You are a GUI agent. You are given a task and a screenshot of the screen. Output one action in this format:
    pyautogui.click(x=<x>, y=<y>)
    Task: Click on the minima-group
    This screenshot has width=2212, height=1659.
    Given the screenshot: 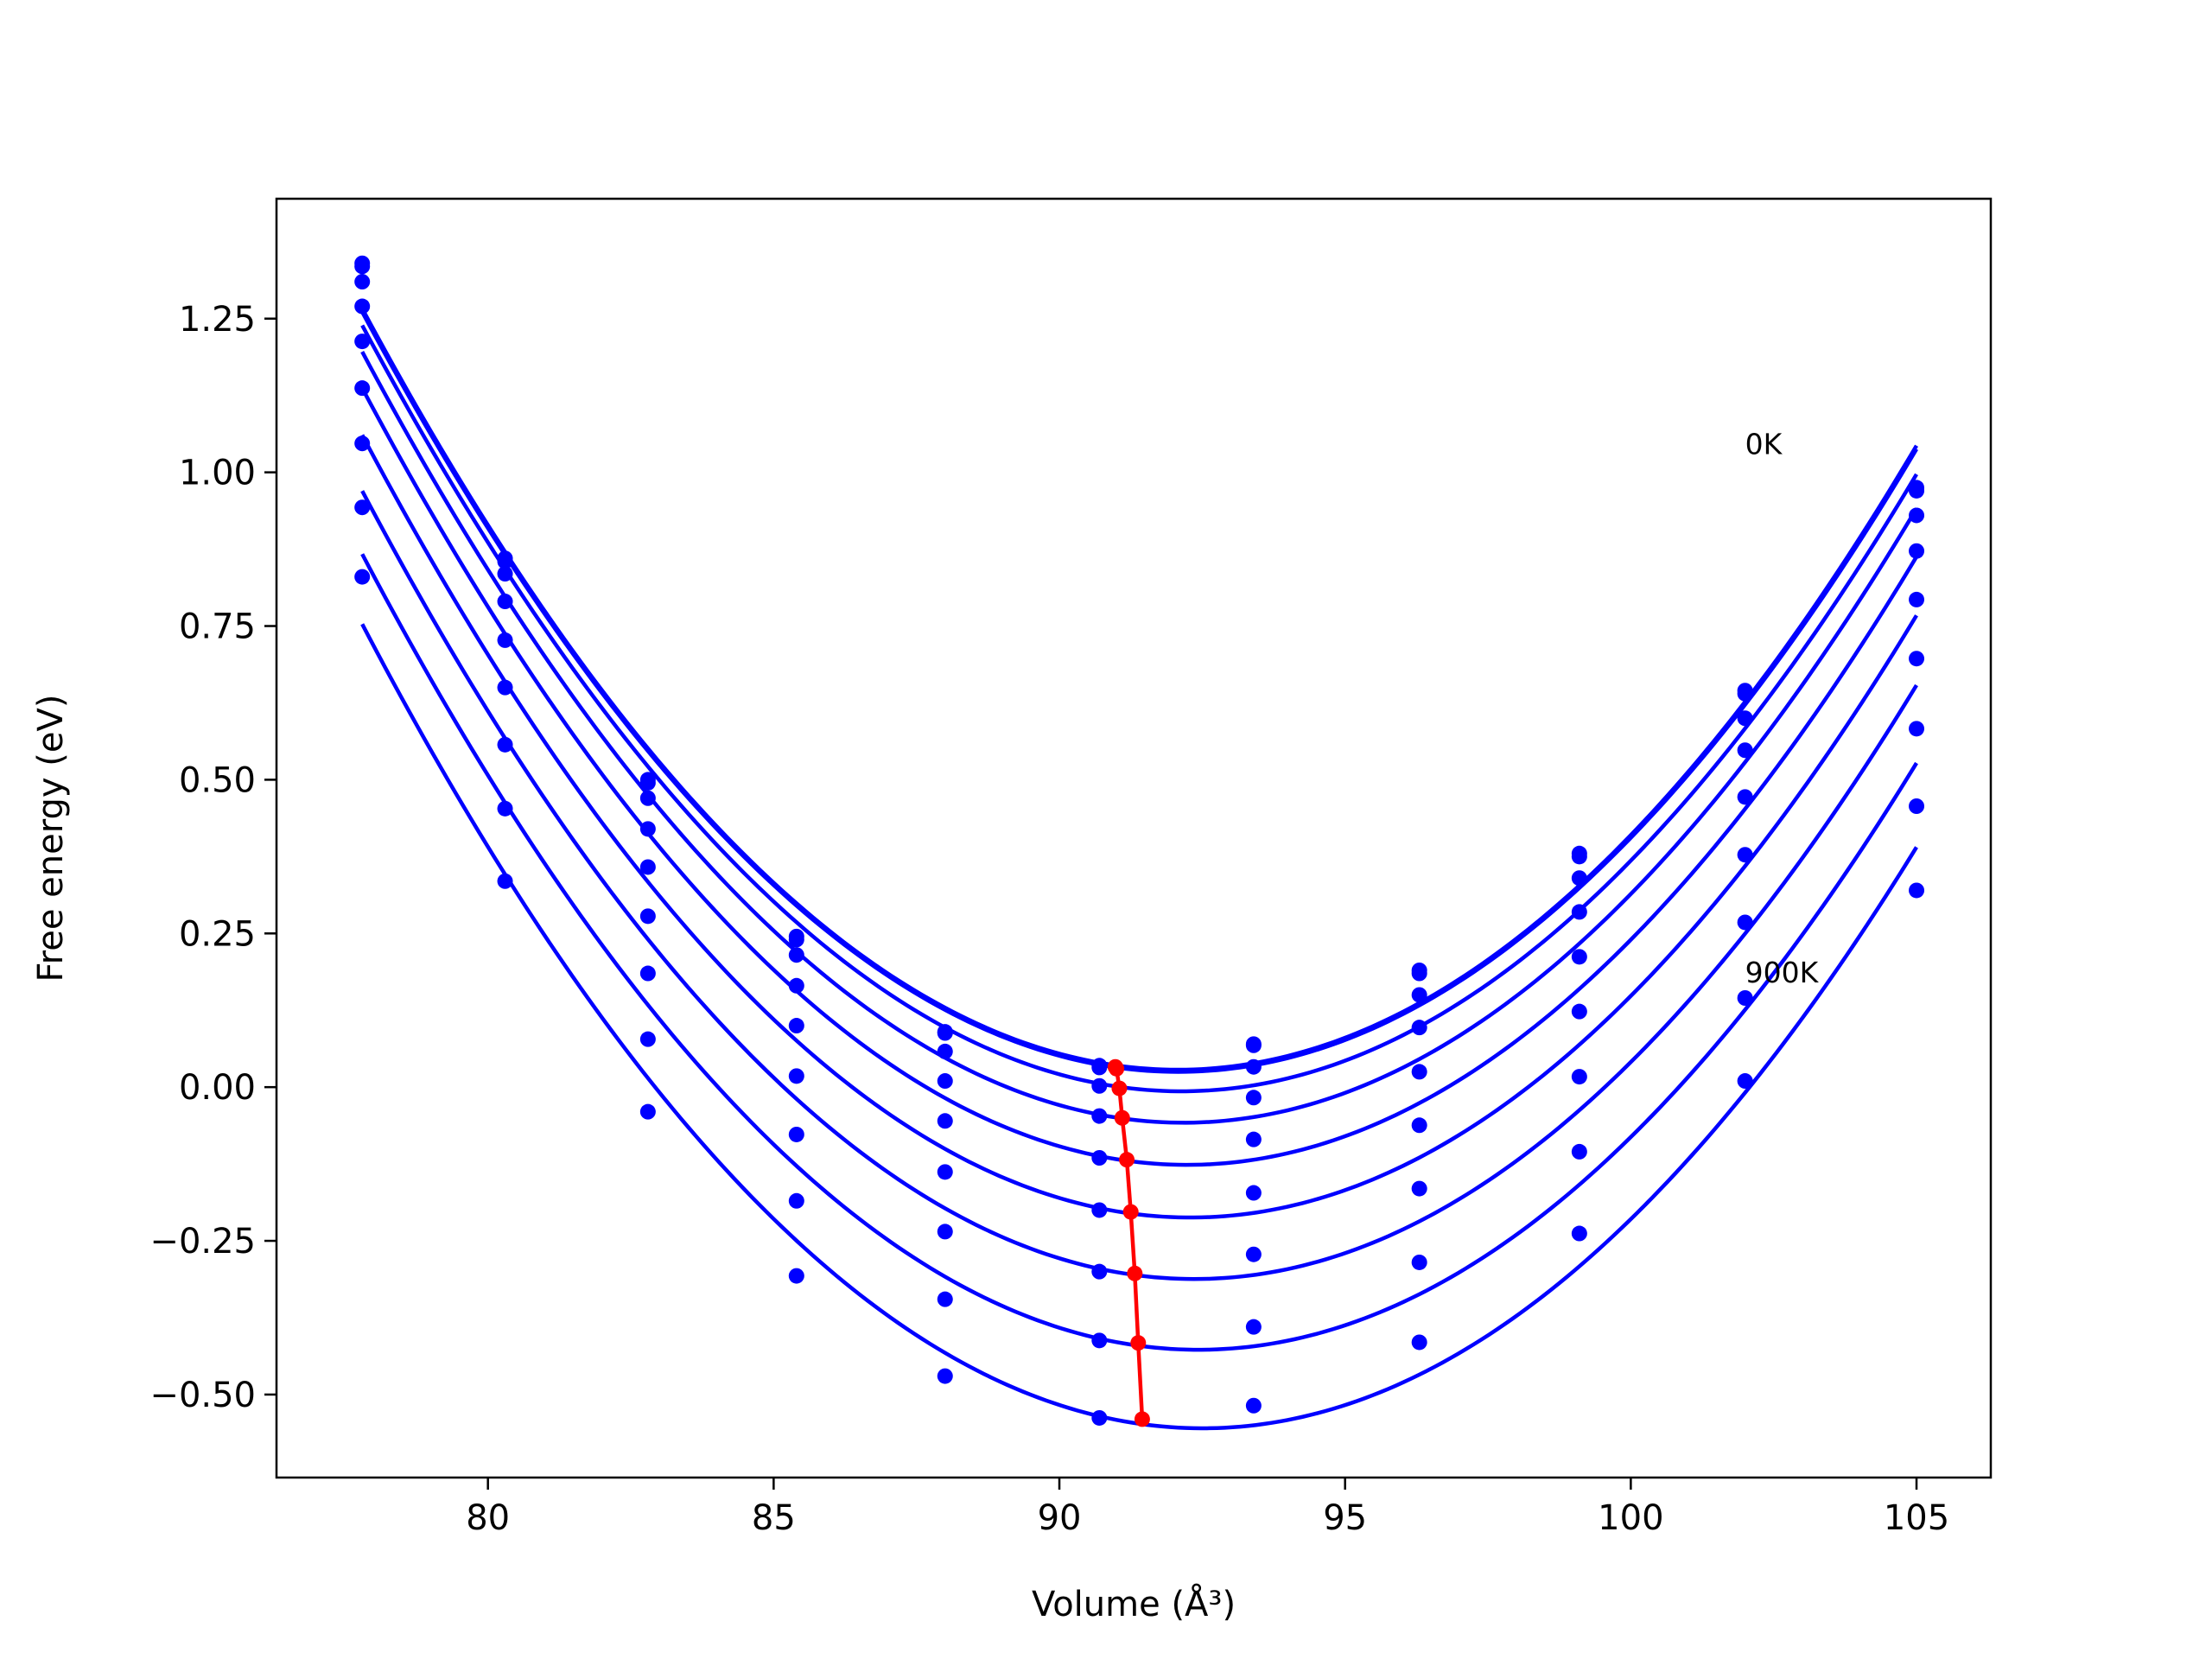 What is the action you would take?
    pyautogui.click(x=1128, y=1242)
    